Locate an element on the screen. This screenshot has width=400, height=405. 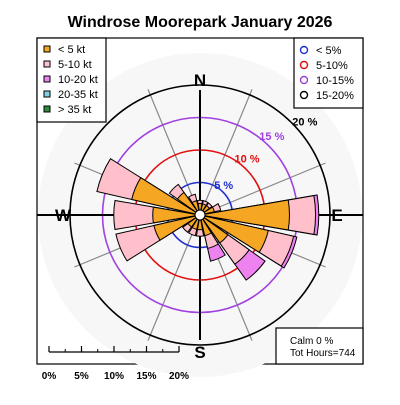
scale-tick-label: 15% is located at coordinates (146, 376).